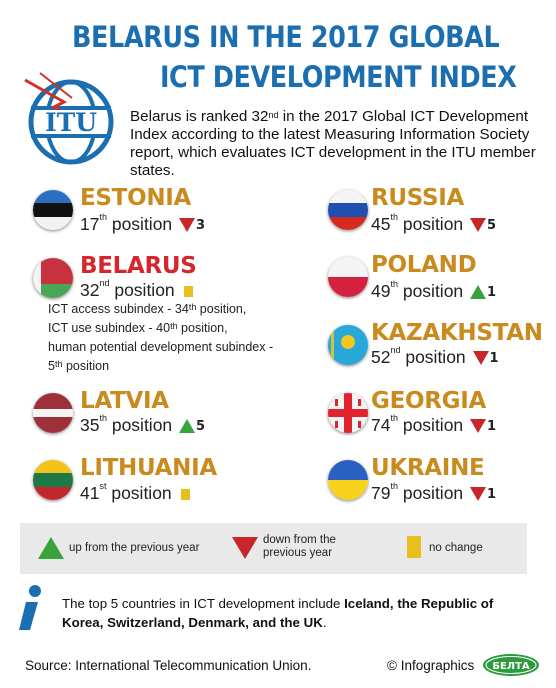 The width and height of the screenshot is (556, 688). I want to click on estonia-flag-icon, so click(53, 210).